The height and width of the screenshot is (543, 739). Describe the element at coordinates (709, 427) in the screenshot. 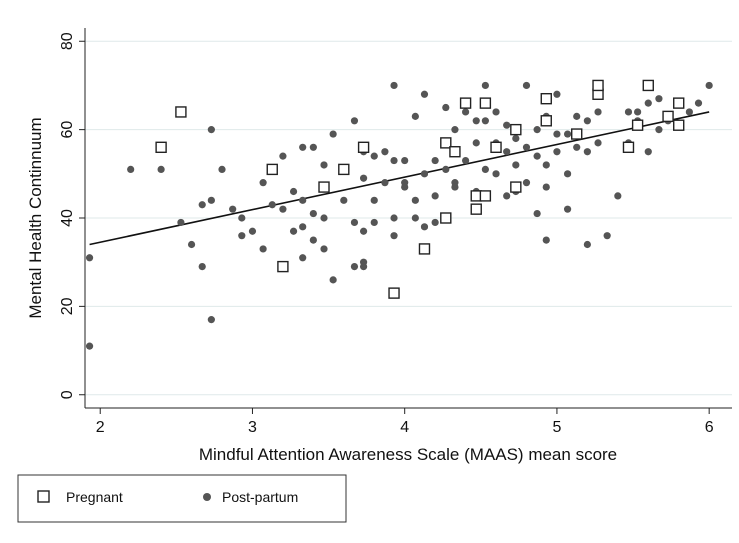

I see `x-tick-label: 6` at that location.